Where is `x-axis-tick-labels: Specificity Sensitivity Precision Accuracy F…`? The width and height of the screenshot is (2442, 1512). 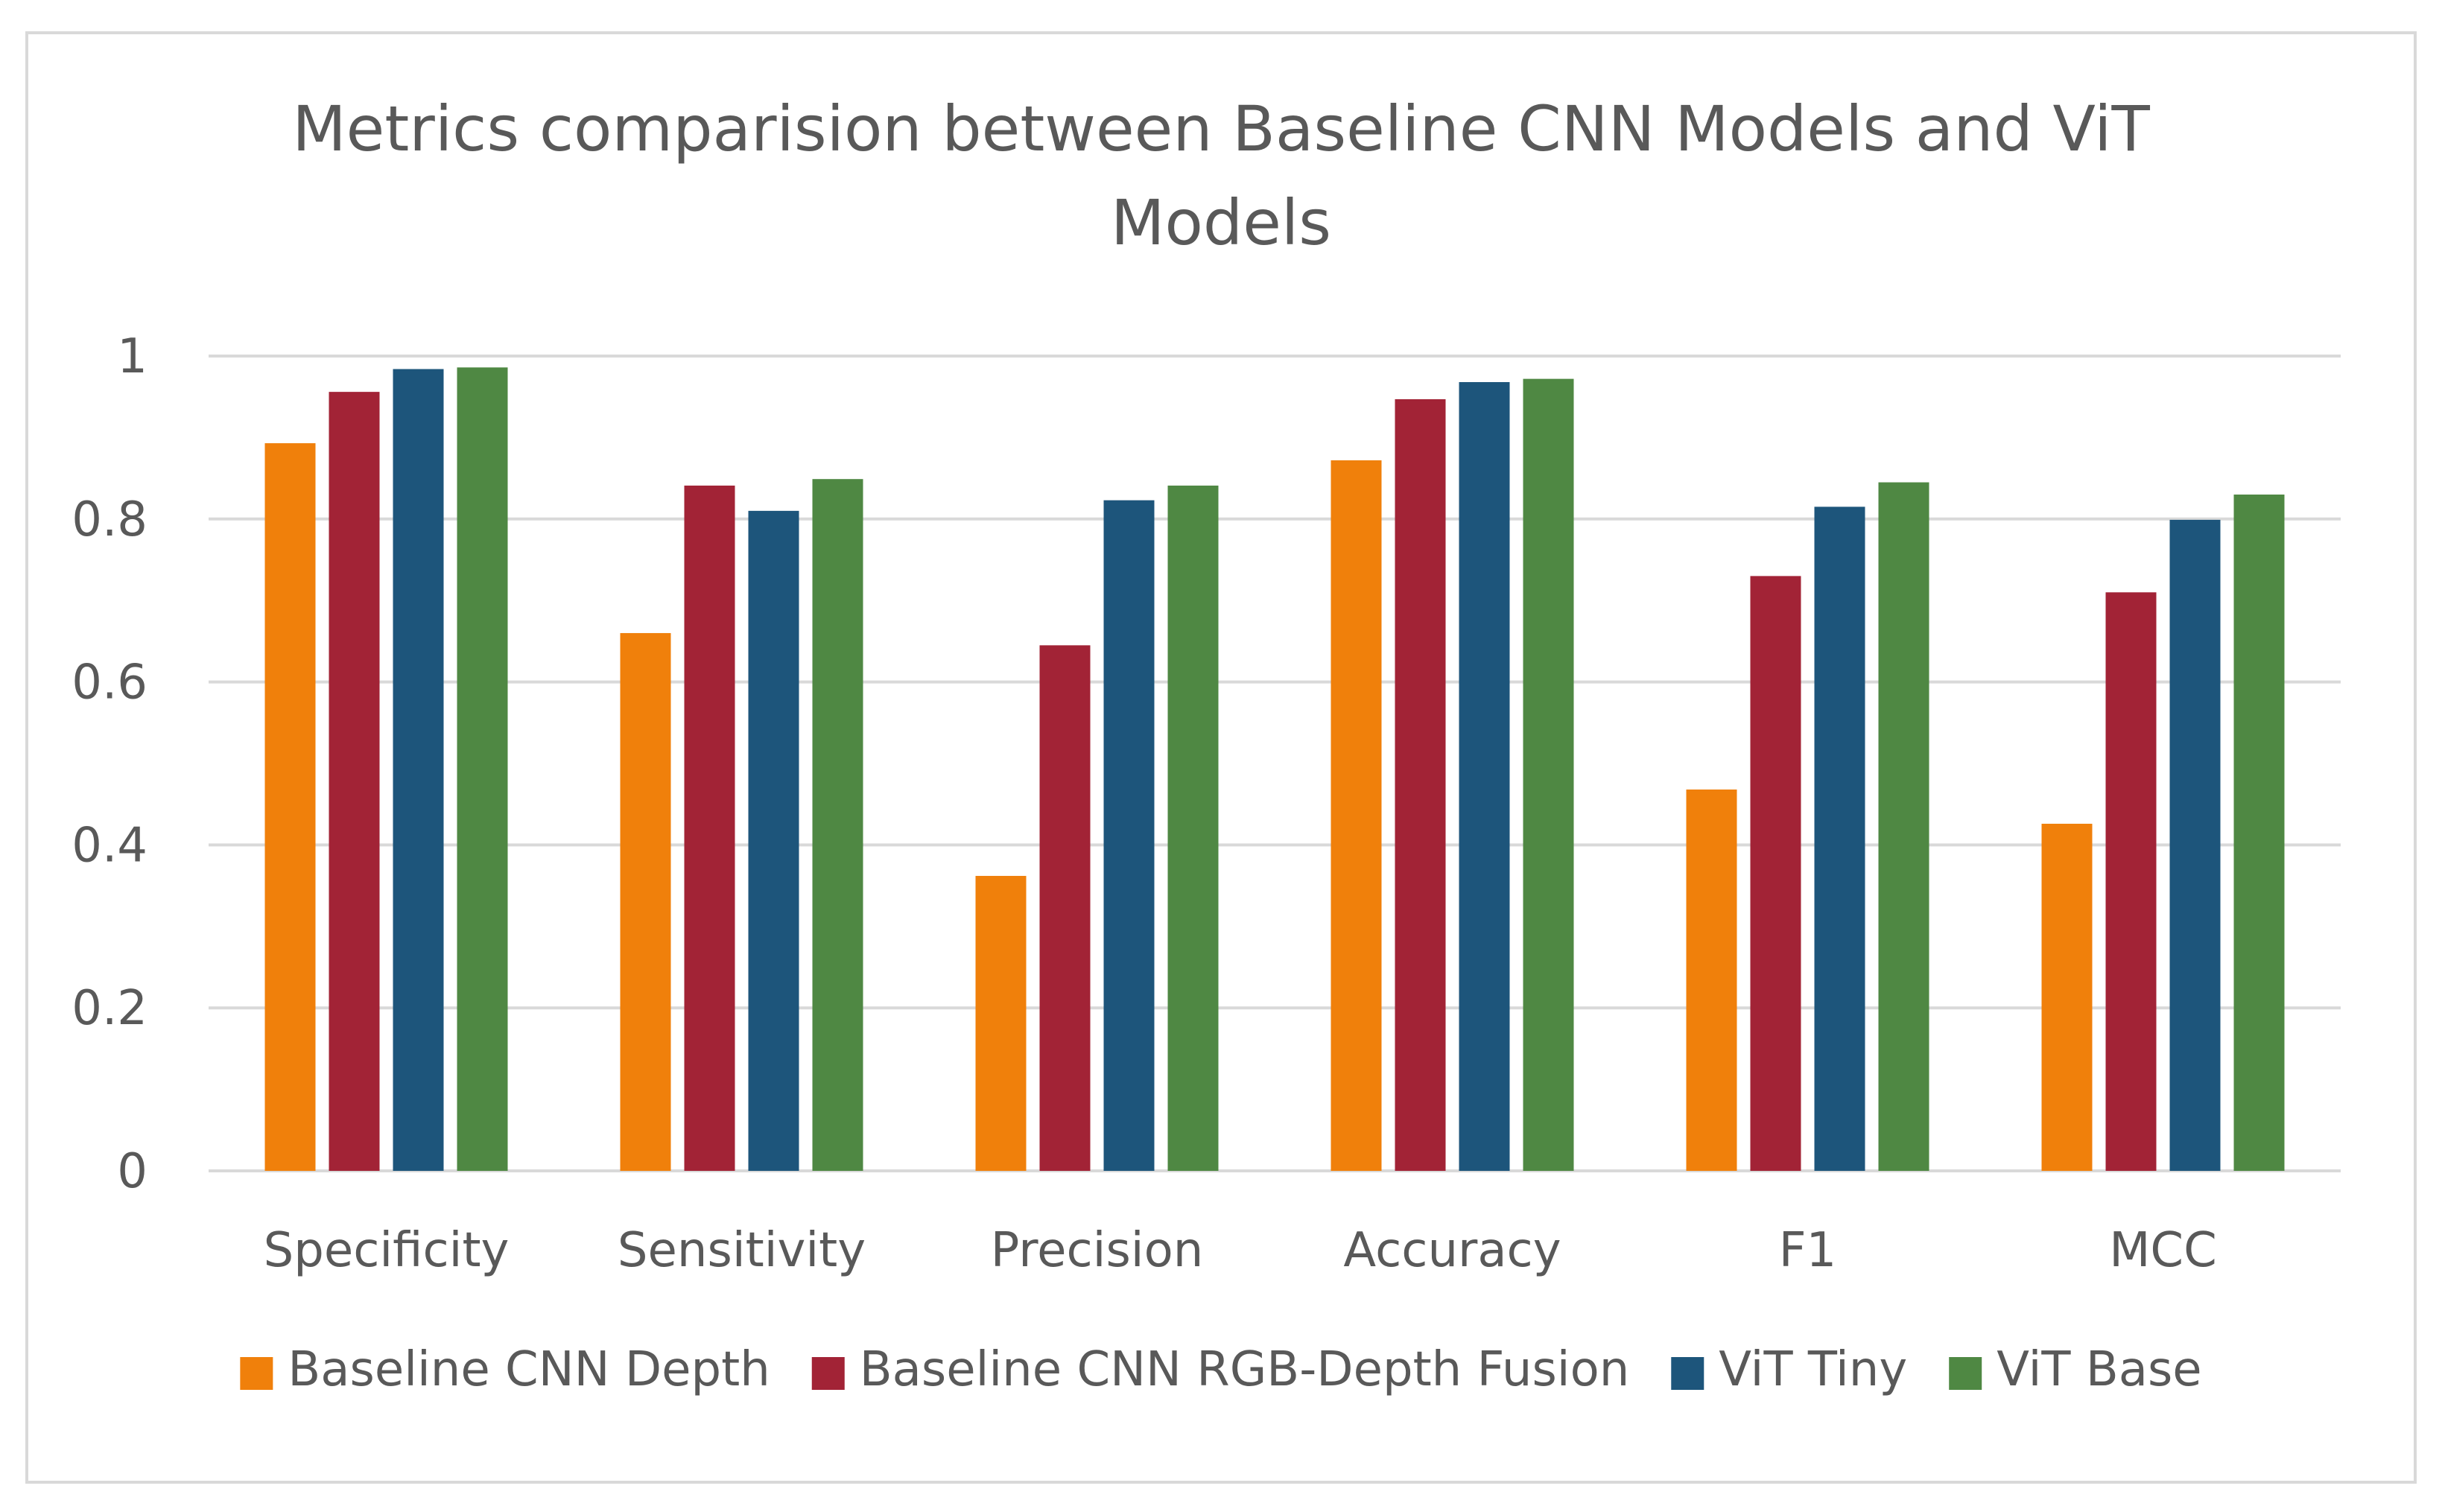 x-axis-tick-labels: Specificity Sensitivity Precision Accuracy F… is located at coordinates (1241, 1250).